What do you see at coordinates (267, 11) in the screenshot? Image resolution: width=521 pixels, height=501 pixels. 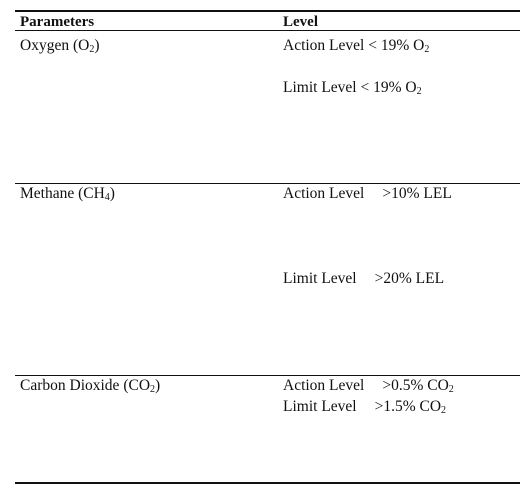 I see `table-top-rule` at bounding box center [267, 11].